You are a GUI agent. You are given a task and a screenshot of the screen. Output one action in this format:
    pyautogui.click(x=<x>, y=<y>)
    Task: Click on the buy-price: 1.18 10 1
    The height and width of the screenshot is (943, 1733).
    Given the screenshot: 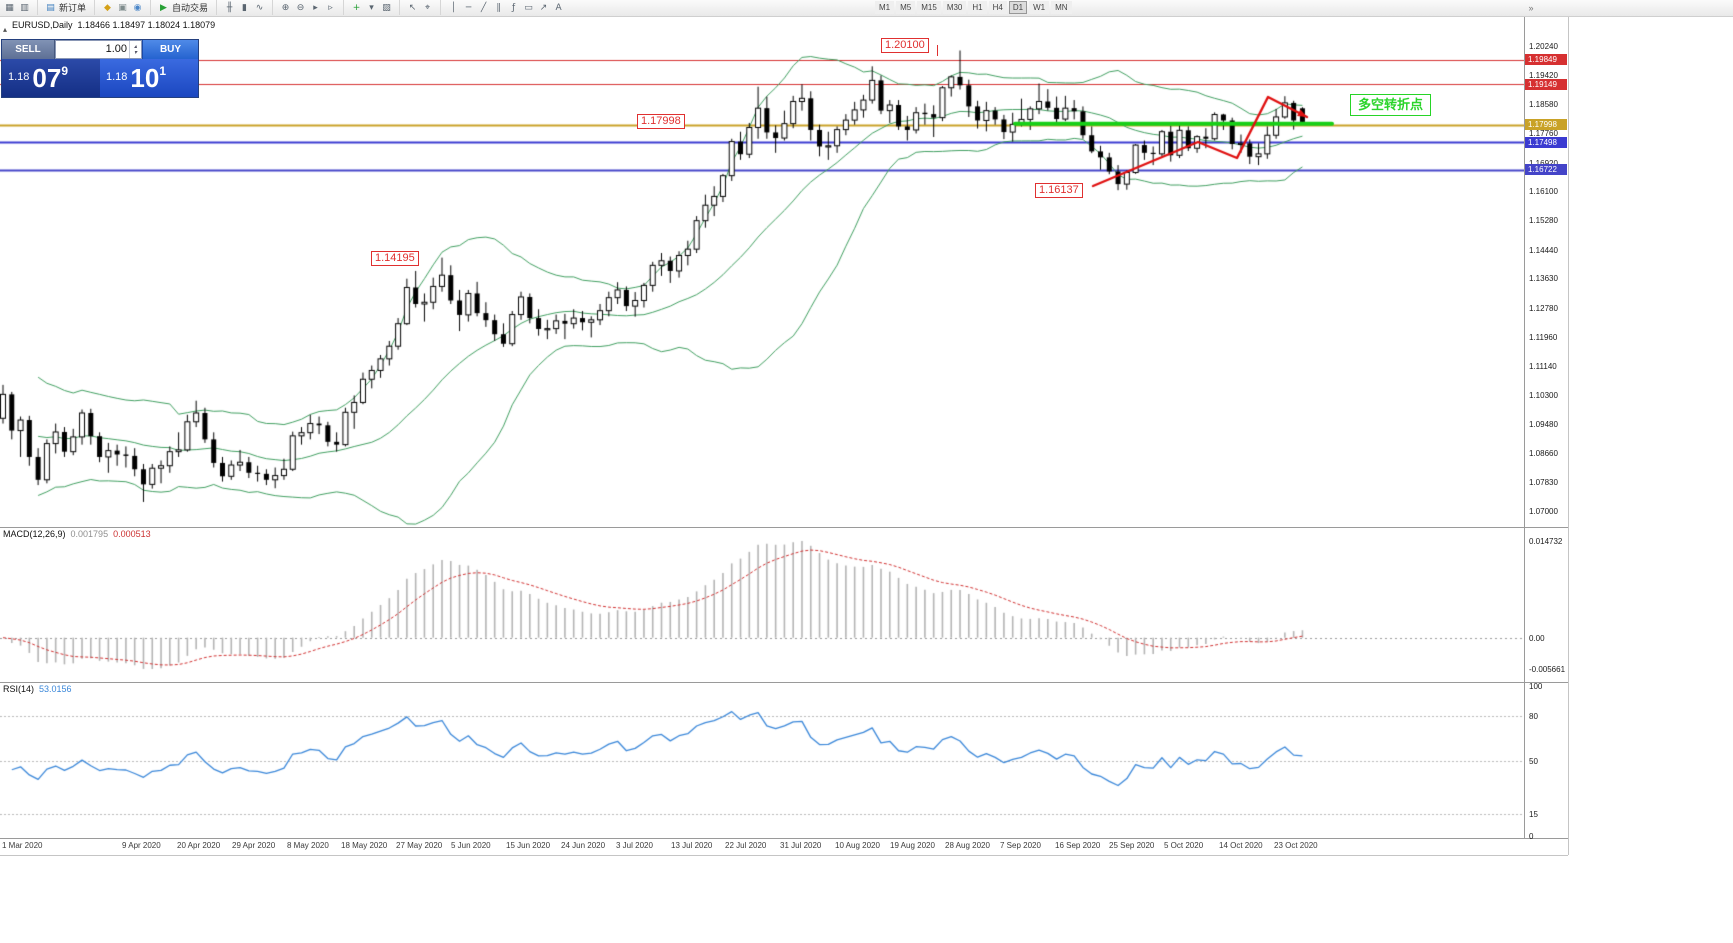 What is the action you would take?
    pyautogui.click(x=149, y=78)
    